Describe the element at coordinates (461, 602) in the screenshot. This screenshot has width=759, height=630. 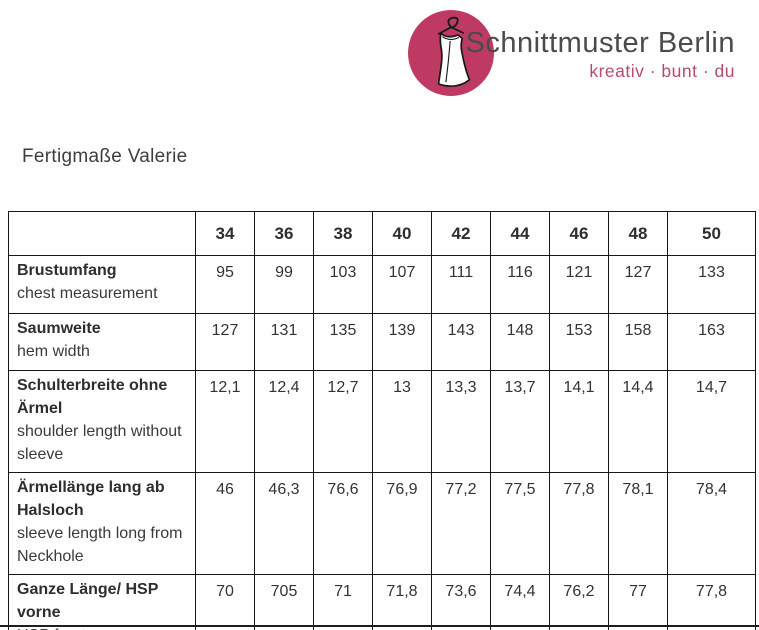
I see `measurement-value: 73,6` at that location.